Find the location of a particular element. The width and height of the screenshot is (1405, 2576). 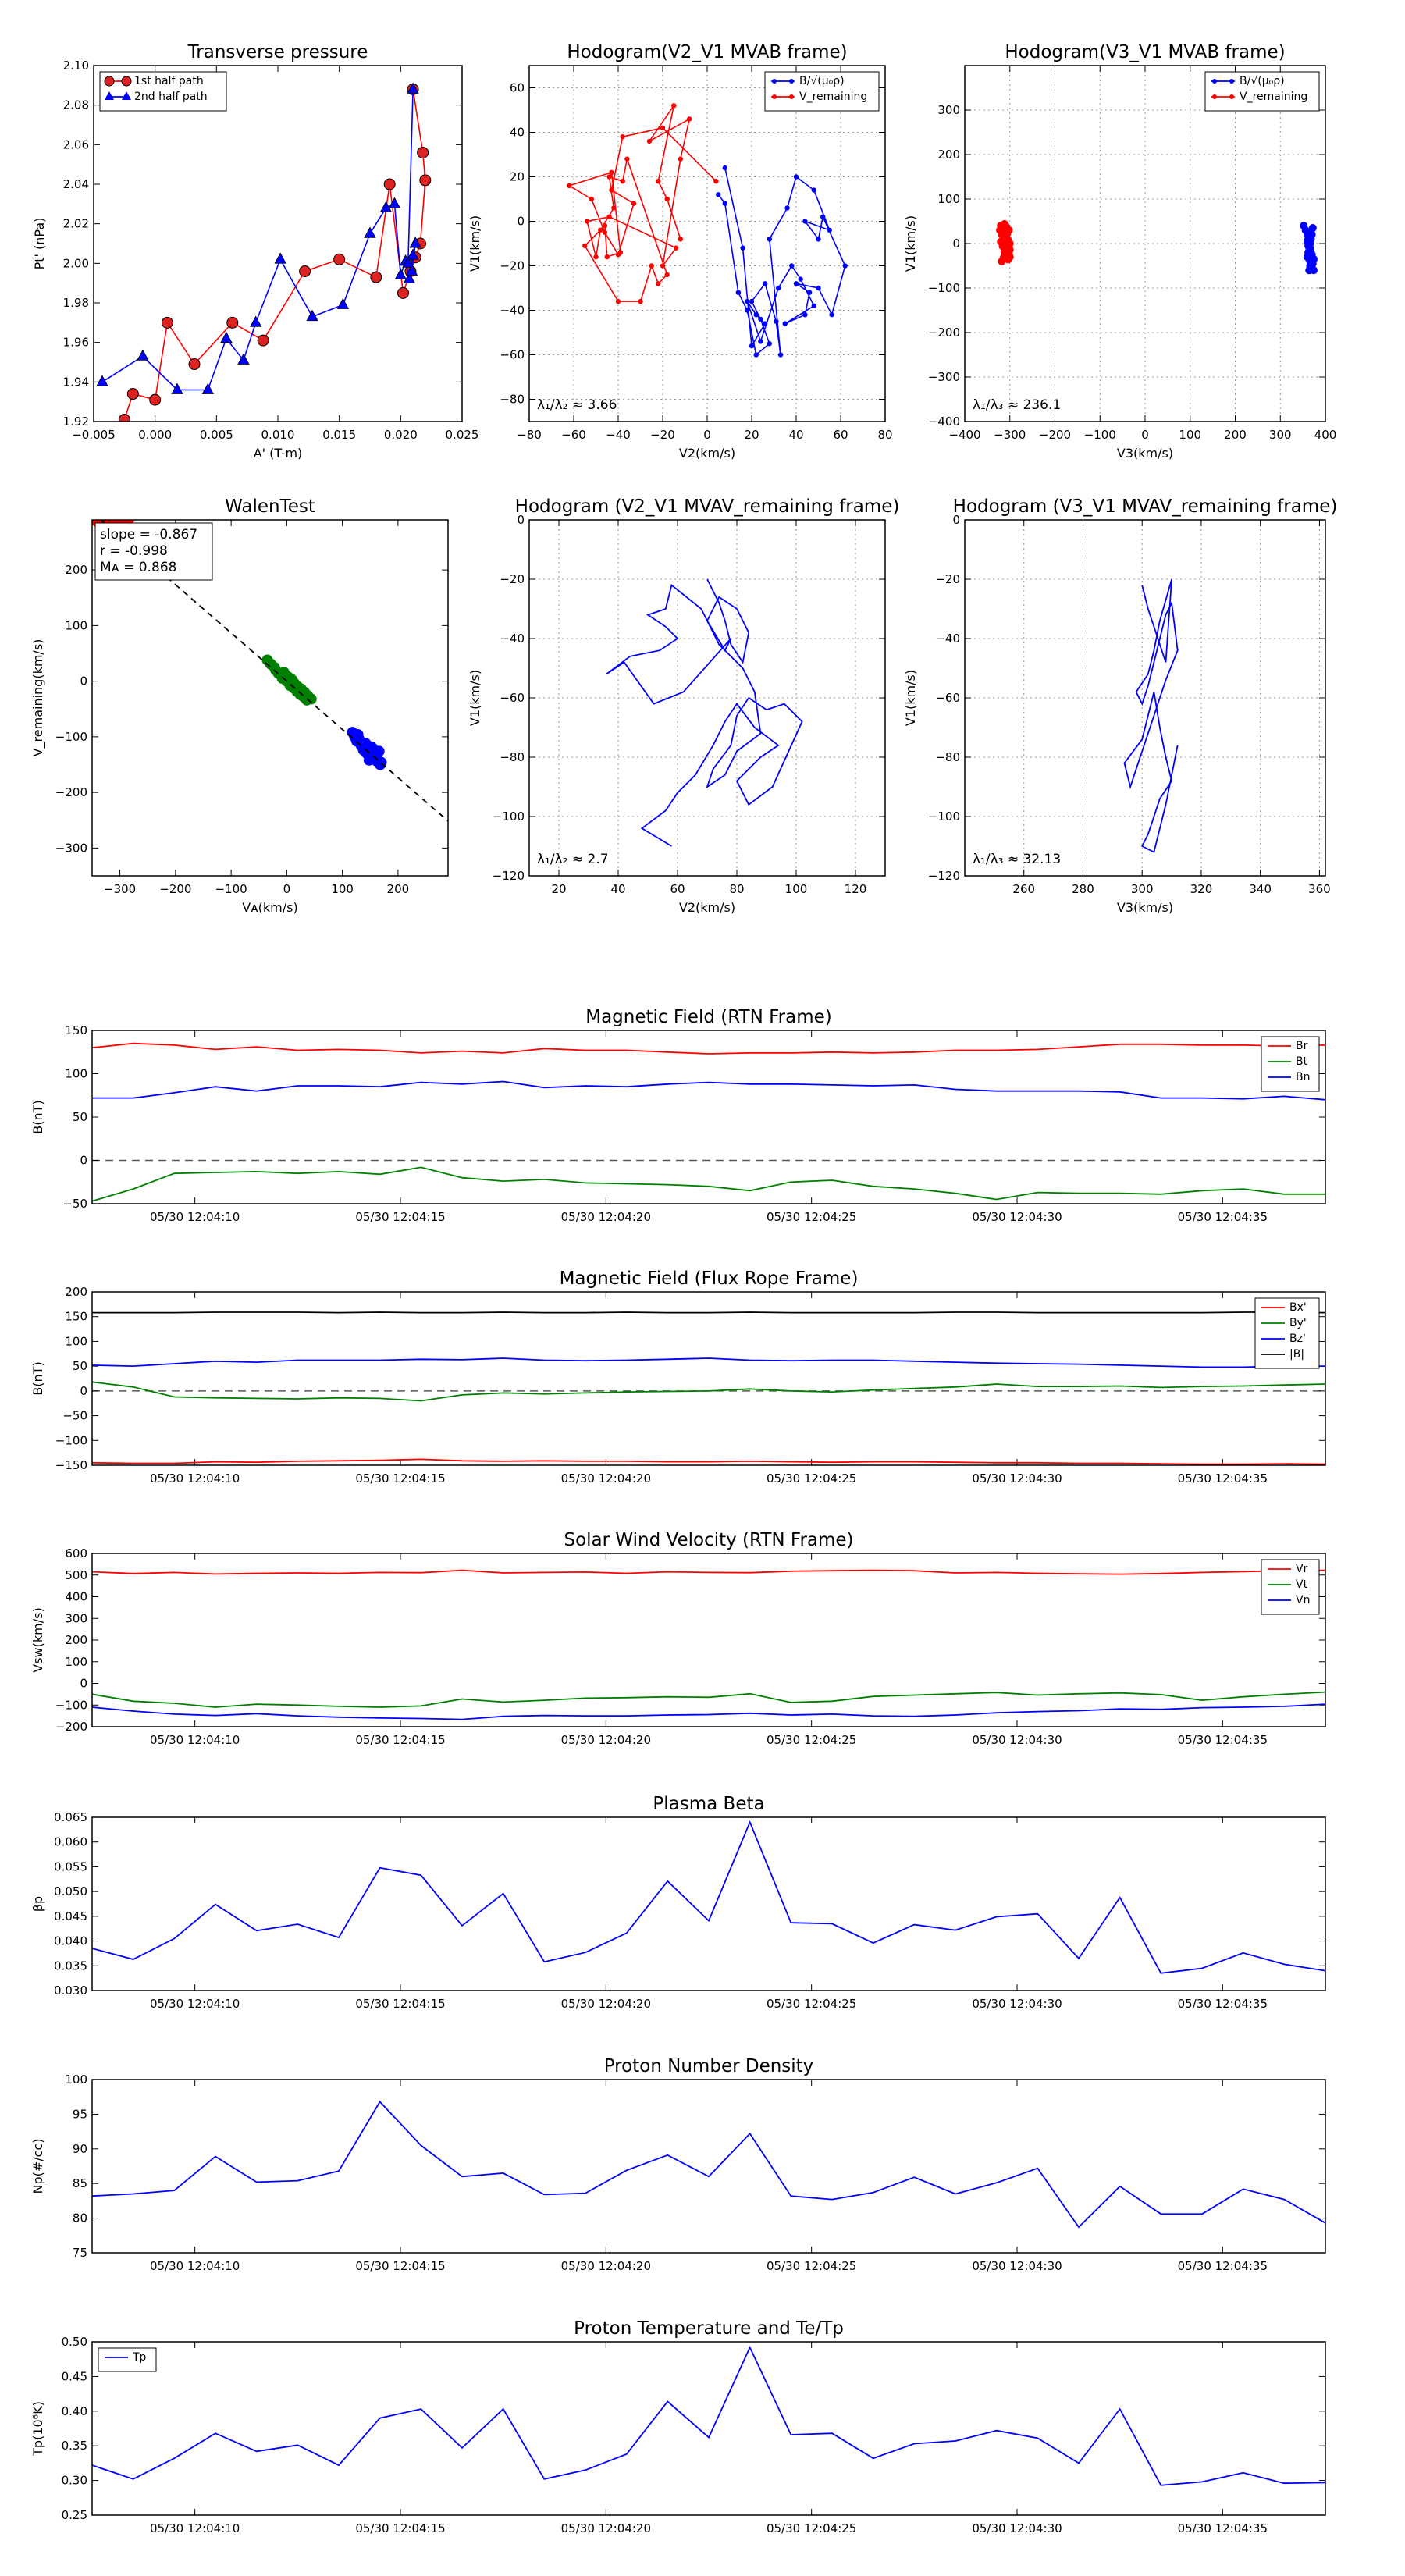

y-tick-label: 1.94 is located at coordinates (76, 382).